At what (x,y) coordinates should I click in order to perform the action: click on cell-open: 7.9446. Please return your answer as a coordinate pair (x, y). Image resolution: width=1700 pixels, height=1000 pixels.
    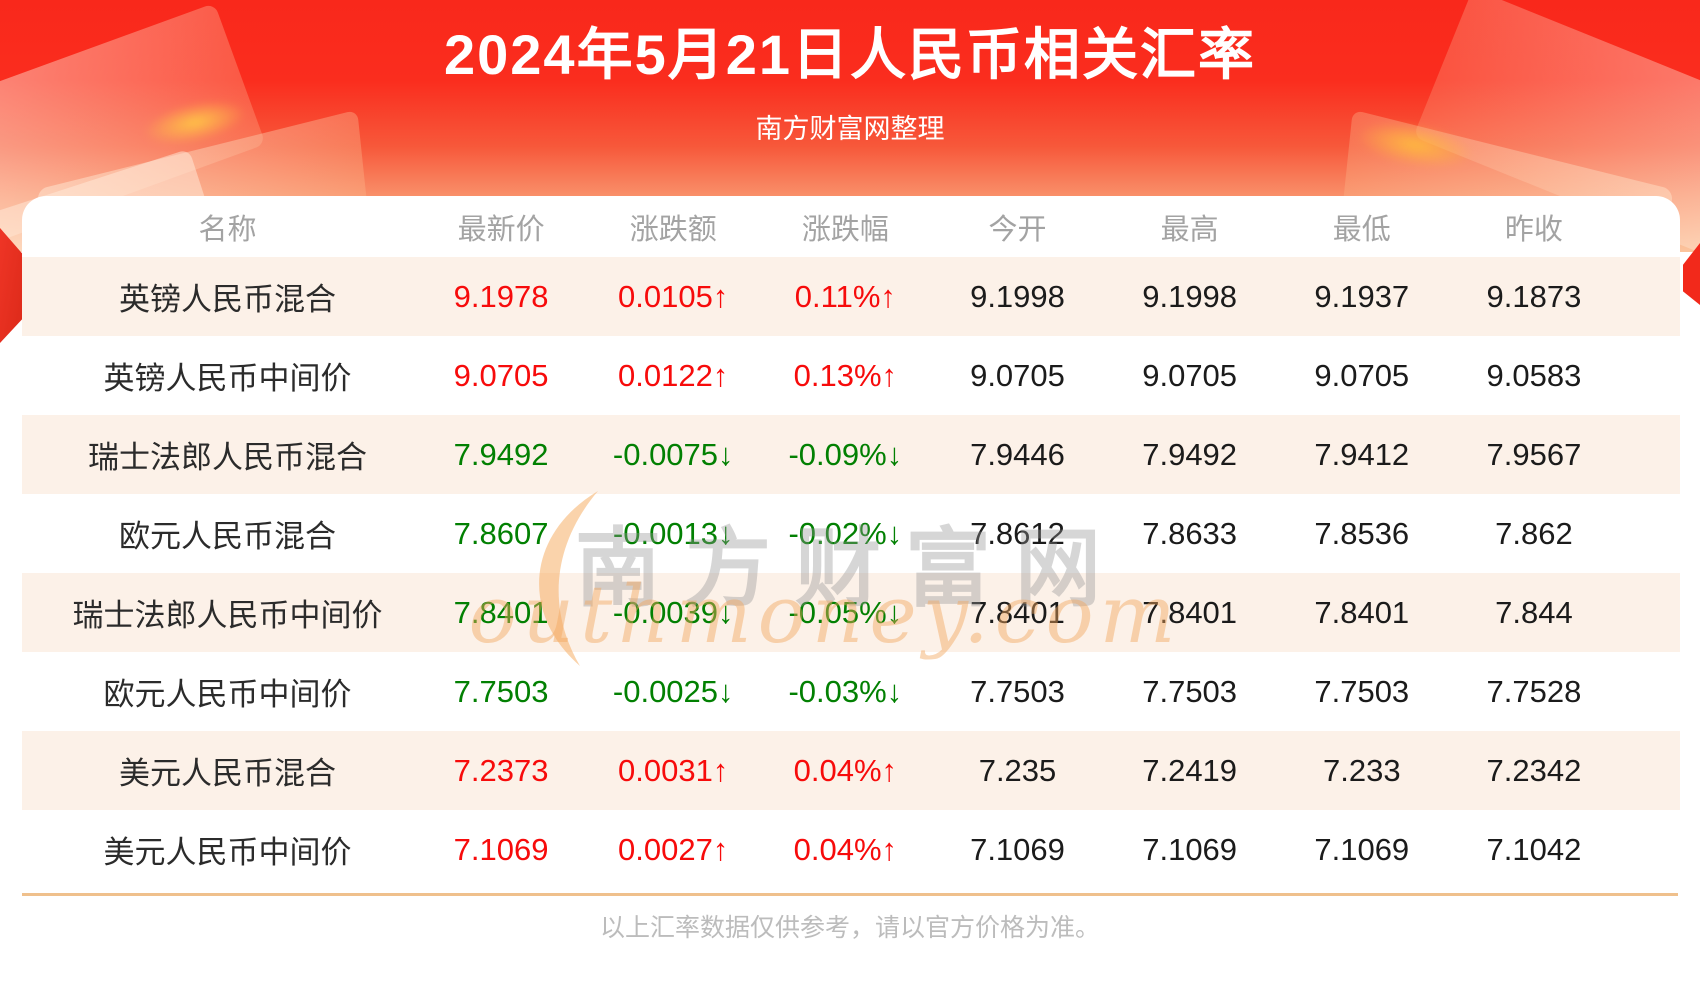
    Looking at the image, I should click on (1017, 454).